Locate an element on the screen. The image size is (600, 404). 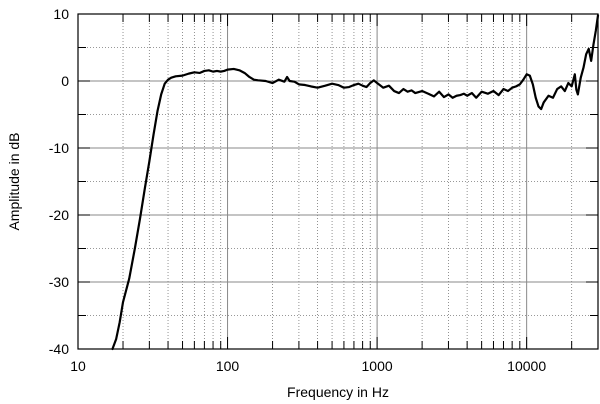
y-tick-label: 0 is located at coordinates (65, 81).